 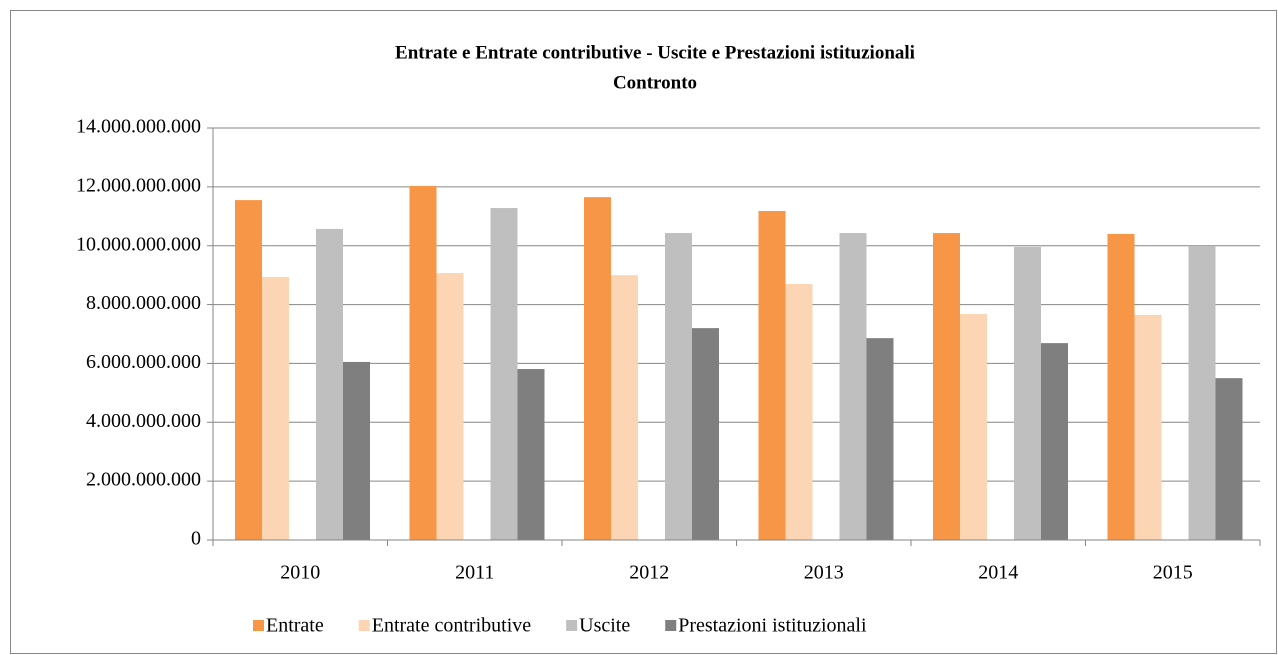 I want to click on legend-label: Prestazioni istituzionali, so click(x=772, y=626).